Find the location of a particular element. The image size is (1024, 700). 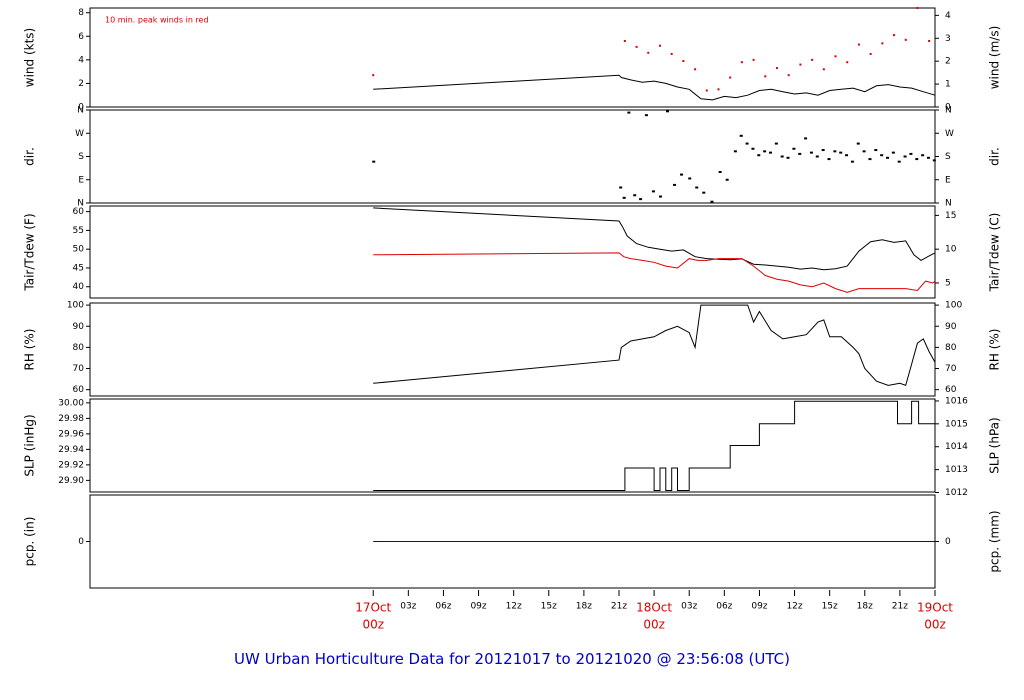

y-tick-label-left-dir: N is located at coordinates (80, 204).